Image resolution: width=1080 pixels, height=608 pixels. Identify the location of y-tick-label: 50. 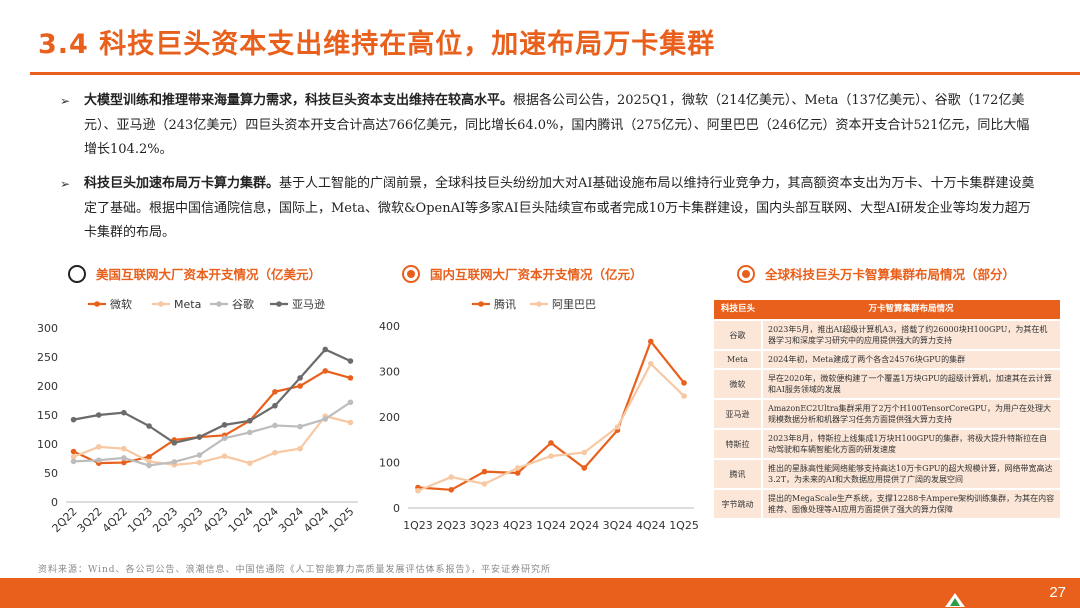
(51, 473).